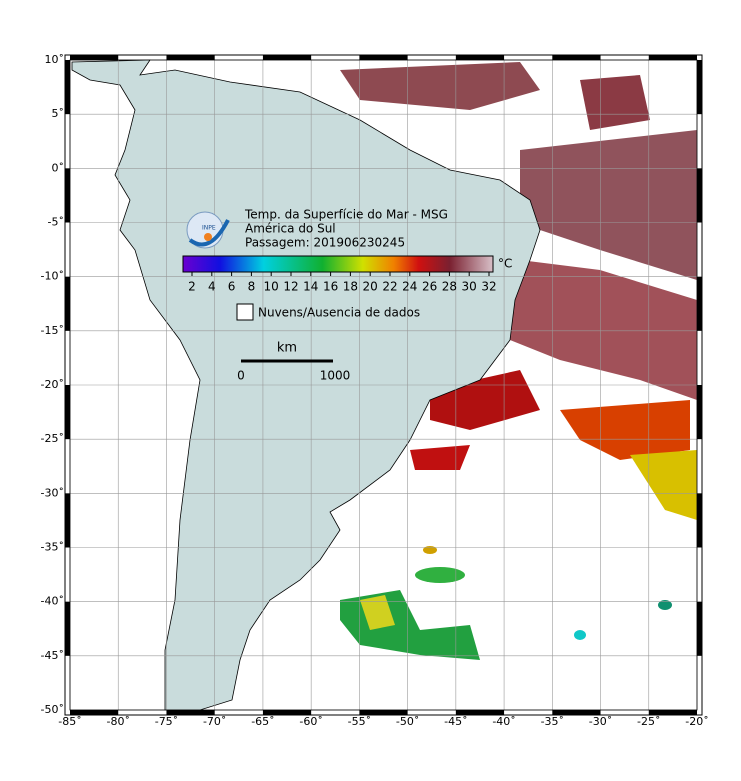  Describe the element at coordinates (252, 287) in the screenshot. I see `colorbar-label: 8` at that location.